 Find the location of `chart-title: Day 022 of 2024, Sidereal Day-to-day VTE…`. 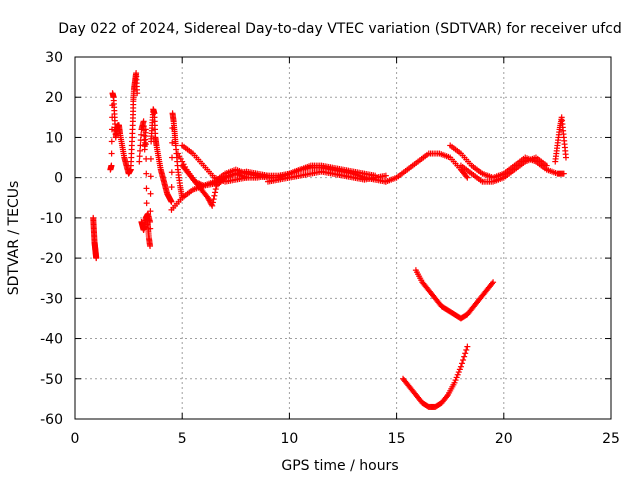

chart-title: Day 022 of 2024, Sidereal Day-to-day VTE… is located at coordinates (340, 29).